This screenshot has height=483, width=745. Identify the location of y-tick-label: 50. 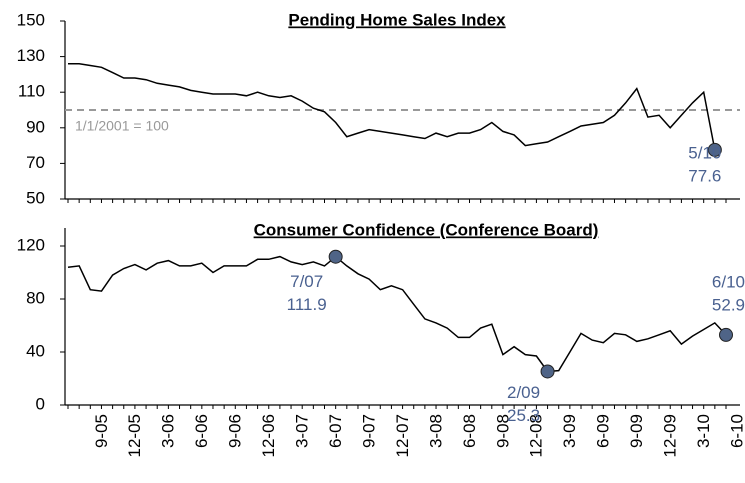
(35, 197).